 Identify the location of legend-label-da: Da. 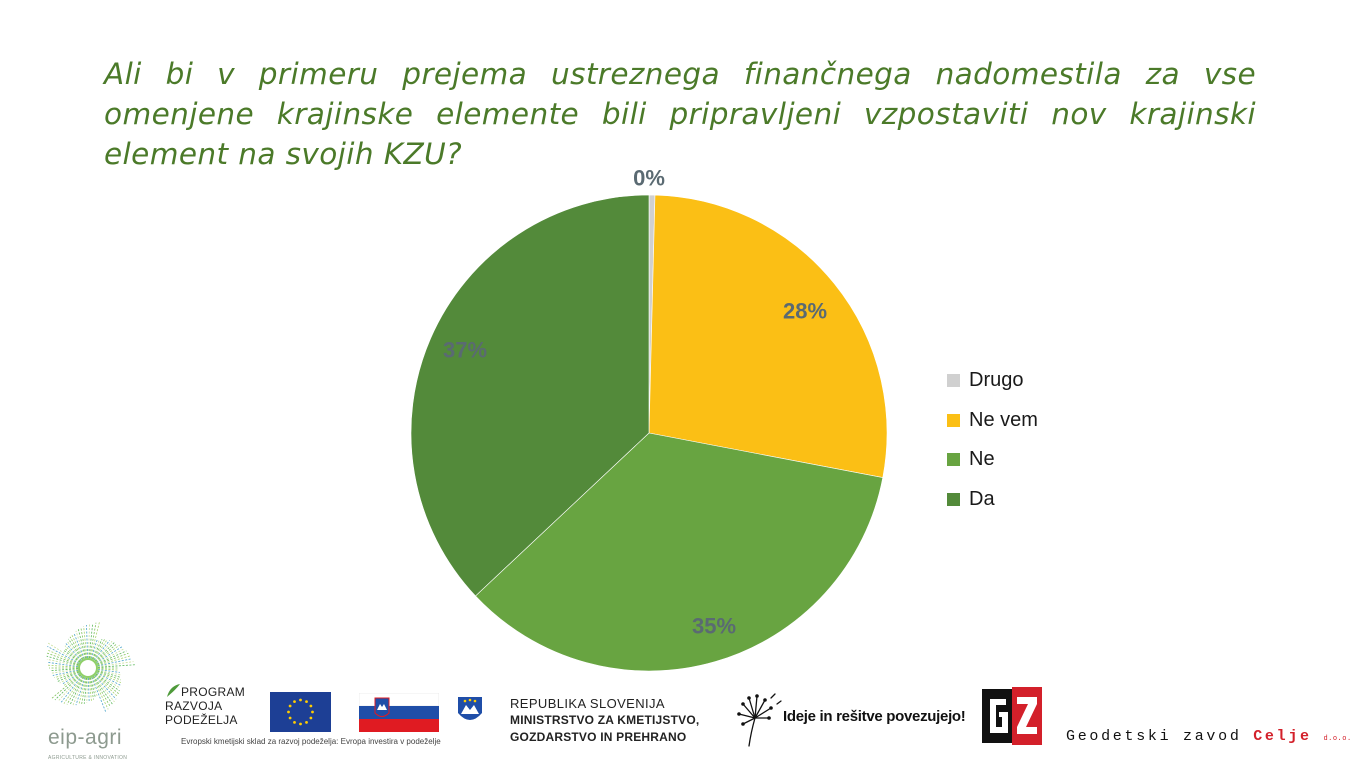
(982, 498).